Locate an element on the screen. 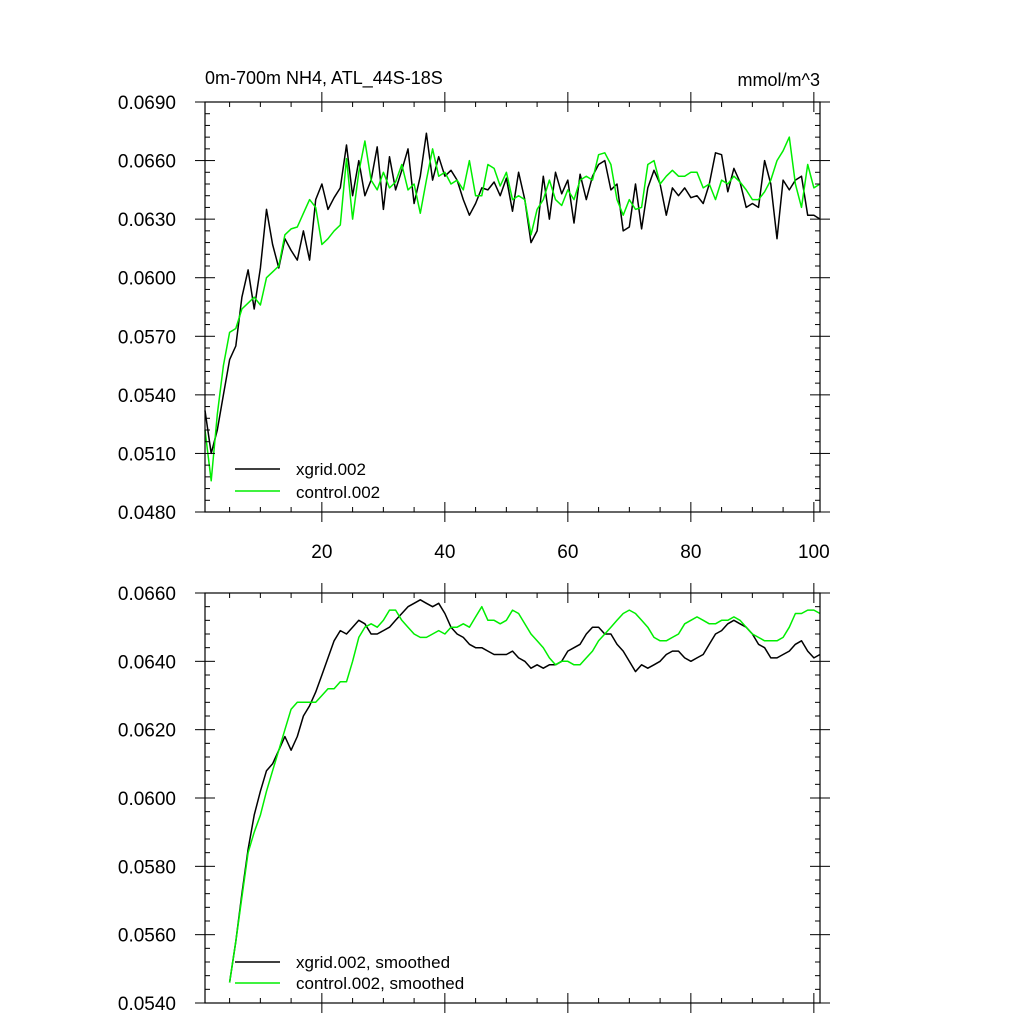 The width and height of the screenshot is (1024, 1024). y-tick-label: 0.0480 is located at coordinates (147, 513).